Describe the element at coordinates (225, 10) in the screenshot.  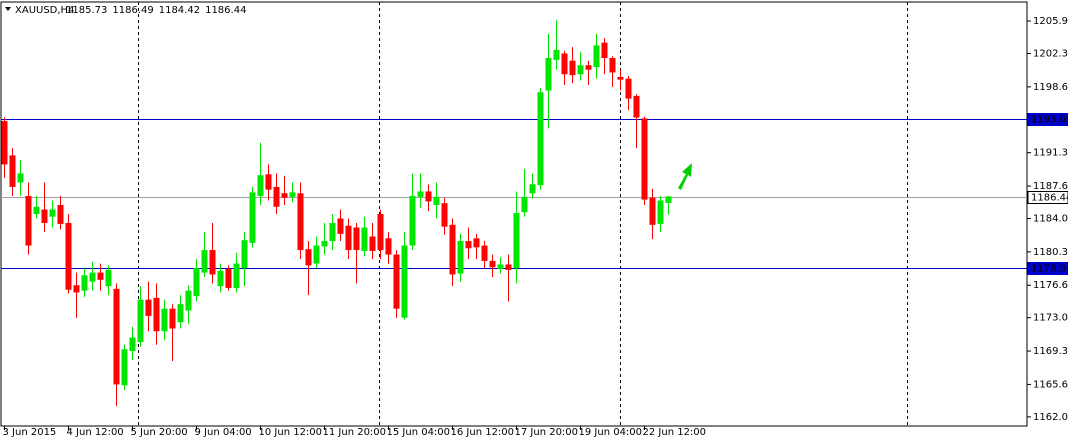
I see `header-value: 1186.44` at that location.